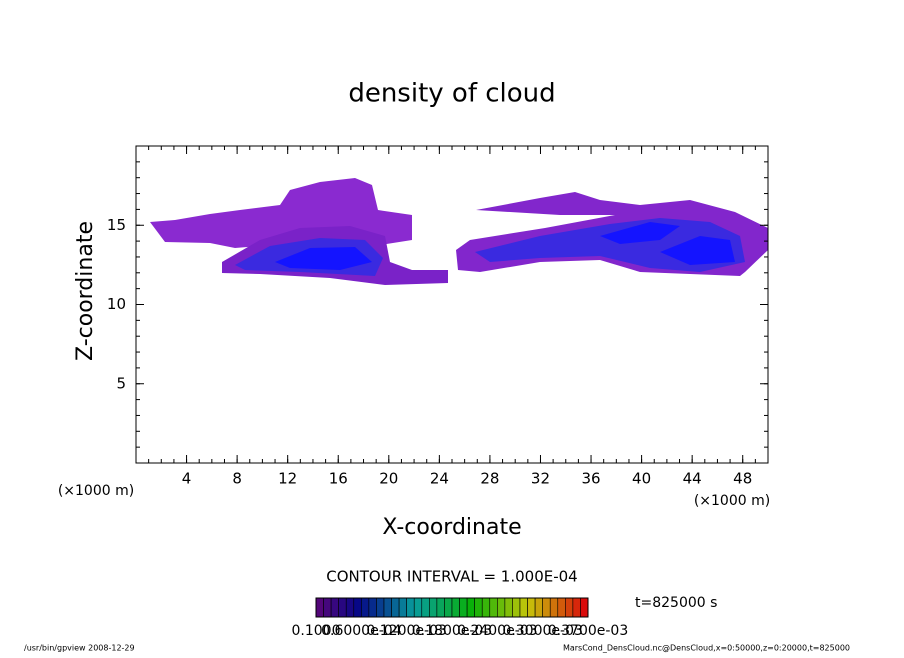 This screenshot has height=658, width=904. Describe the element at coordinates (588, 631) in the screenshot. I see `colorbar-label: 0.3700e-03` at that location.